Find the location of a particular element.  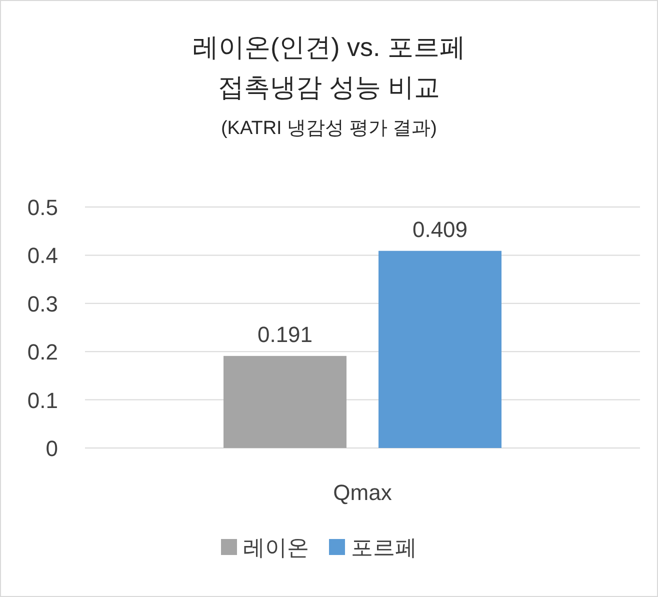

y-tick-label: 0.3 is located at coordinates (42, 303).